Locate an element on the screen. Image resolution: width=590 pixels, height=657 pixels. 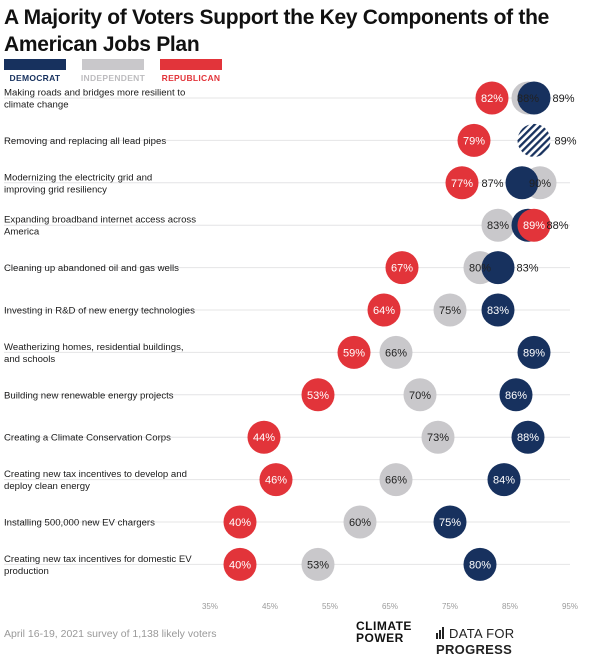
value-label-republican: 82% is located at coordinates (492, 99).